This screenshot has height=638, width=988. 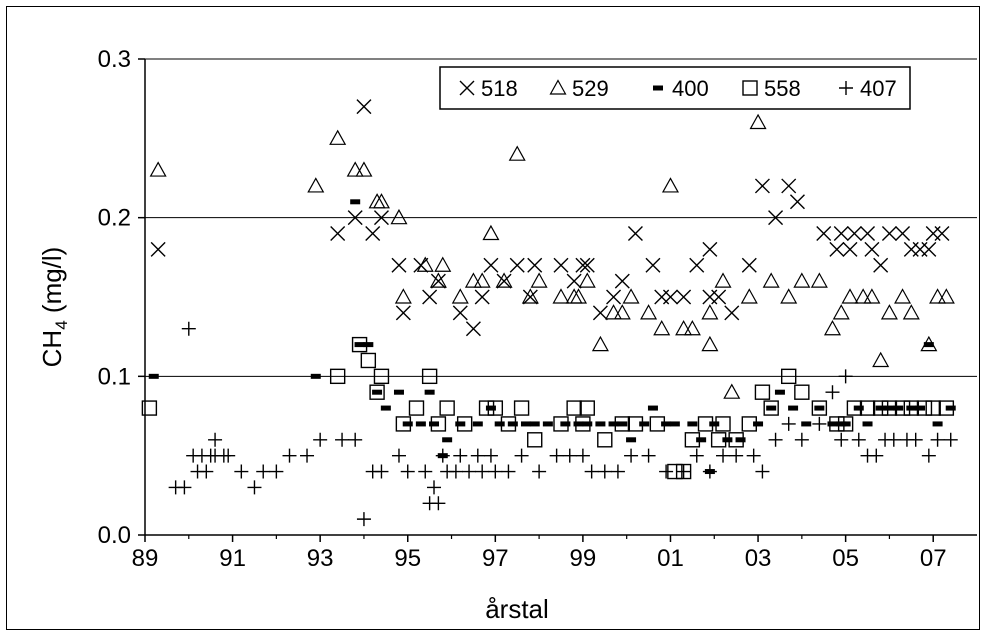 I want to click on legend-label: 529, so click(x=590, y=88).